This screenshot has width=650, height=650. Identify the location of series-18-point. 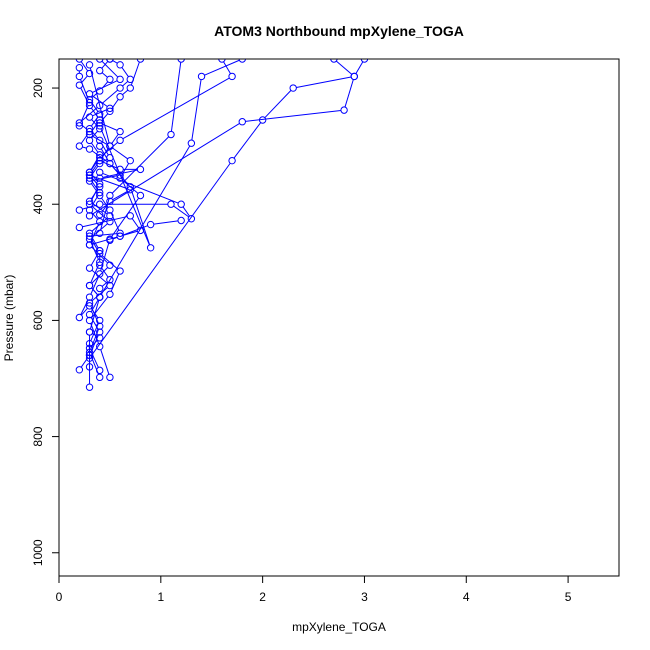
(89, 348).